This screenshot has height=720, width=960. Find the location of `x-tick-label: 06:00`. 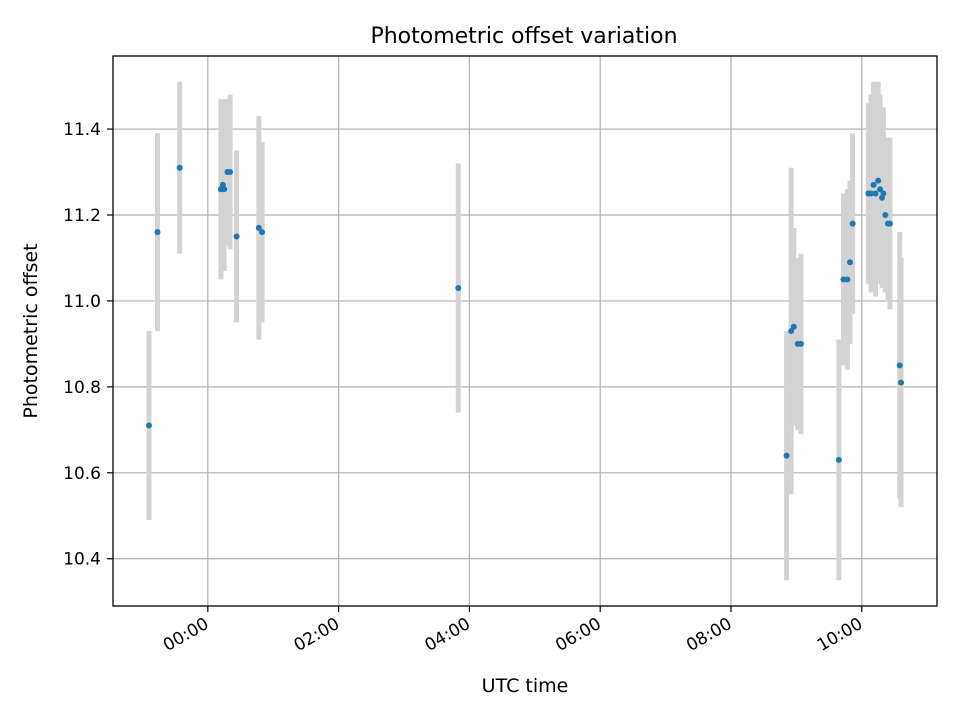

x-tick-label: 06:00 is located at coordinates (578, 635).